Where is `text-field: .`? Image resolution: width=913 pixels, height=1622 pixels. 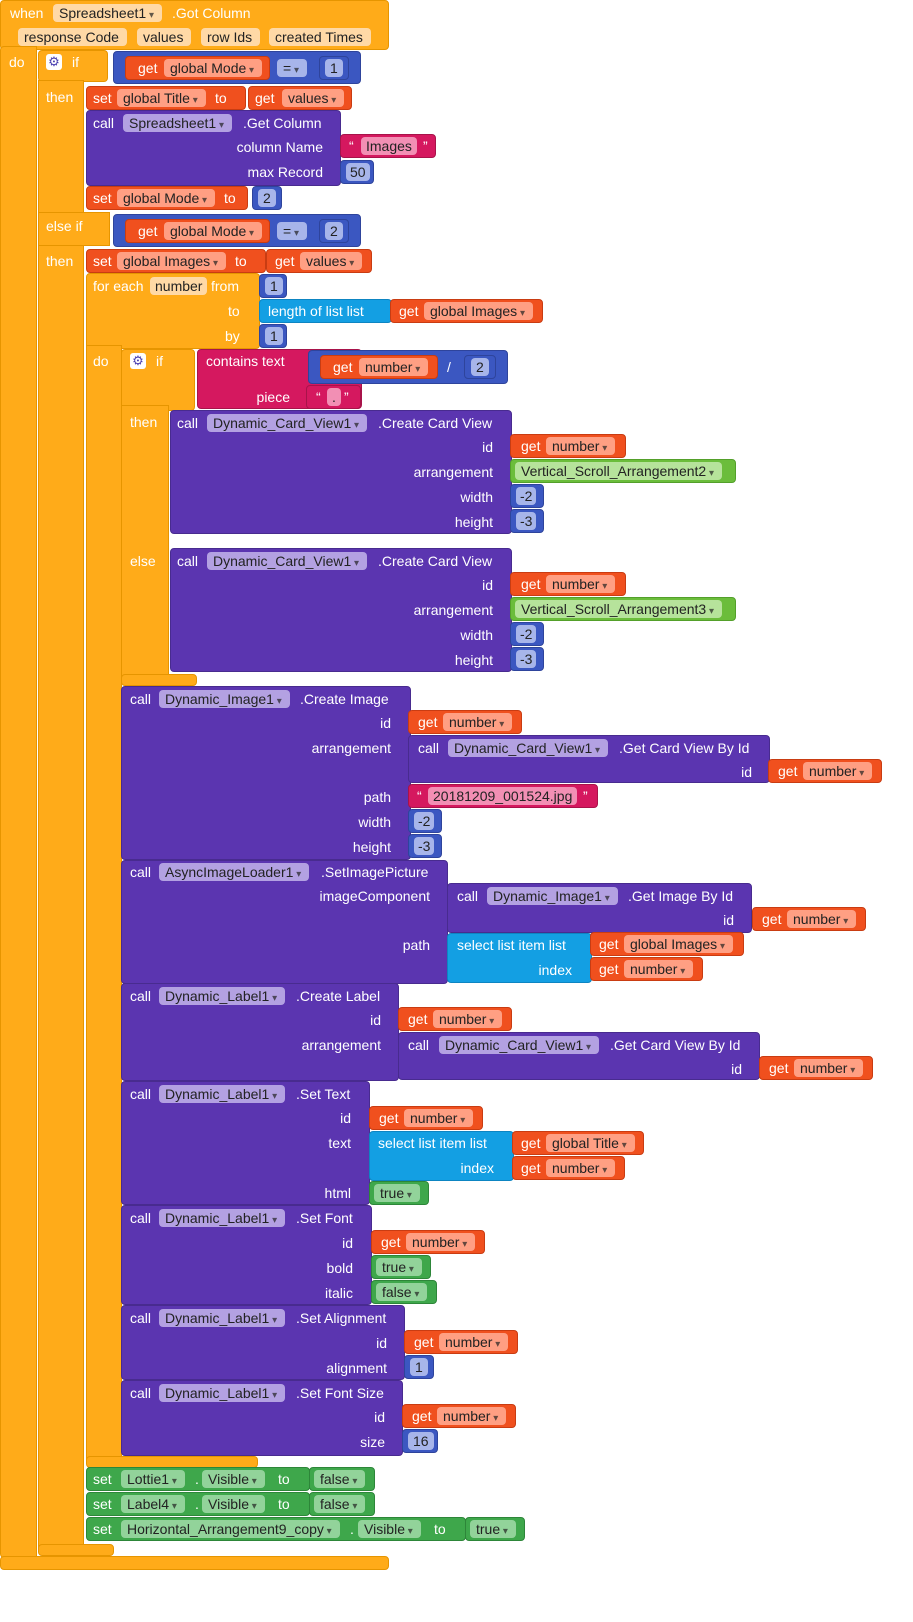 text-field: . is located at coordinates (334, 397).